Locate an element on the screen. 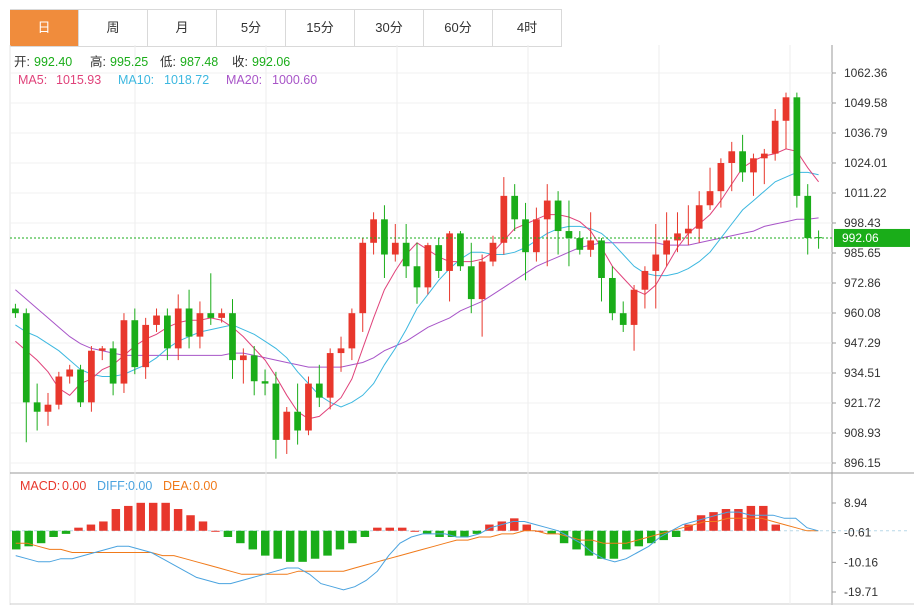 The image size is (914, 605). price-tick-label: 934.51 is located at coordinates (862, 373).